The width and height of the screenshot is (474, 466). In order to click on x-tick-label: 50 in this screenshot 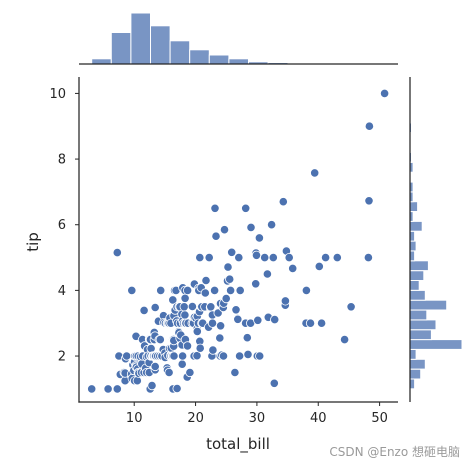, I will do `click(379, 418)`.